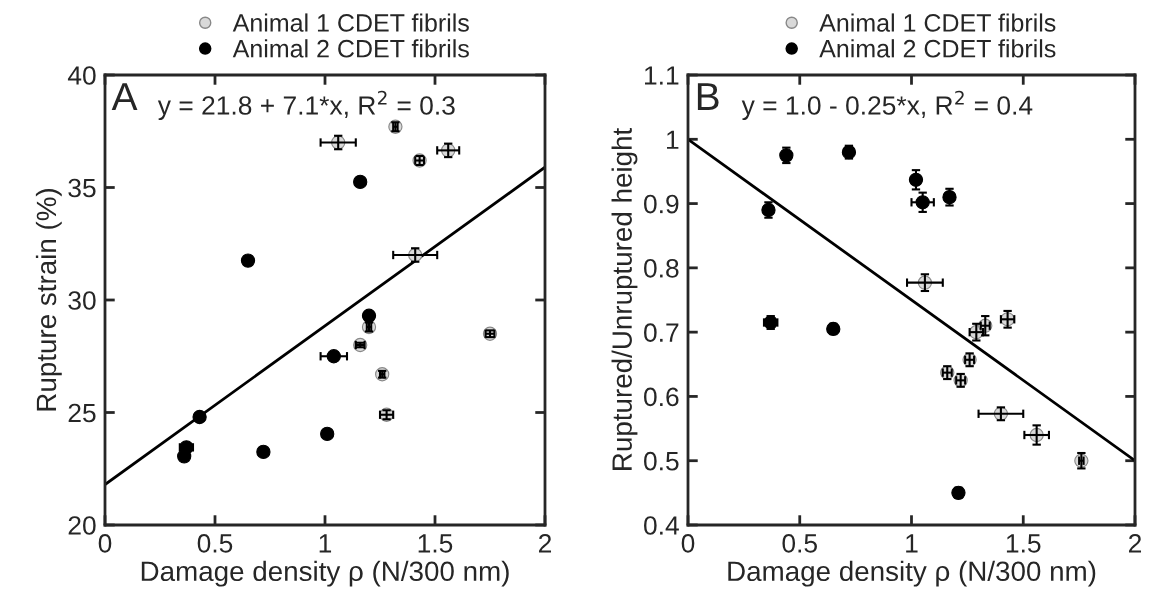  What do you see at coordinates (82, 188) in the screenshot?
I see `y-tick-label: 35` at bounding box center [82, 188].